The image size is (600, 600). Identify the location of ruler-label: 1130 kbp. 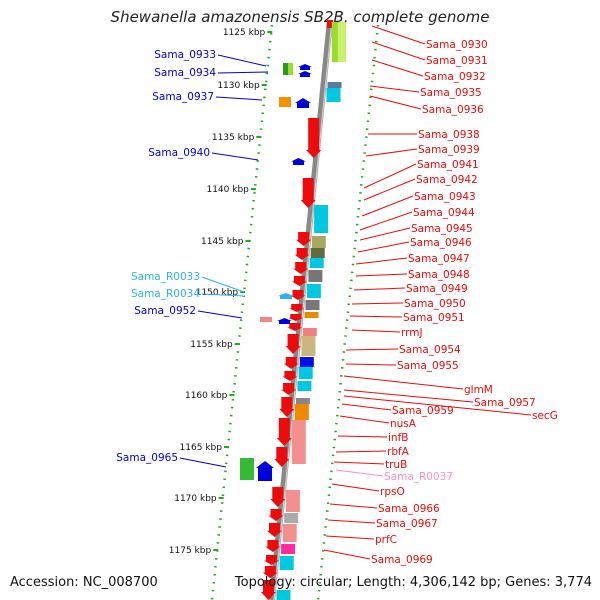
(238, 86).